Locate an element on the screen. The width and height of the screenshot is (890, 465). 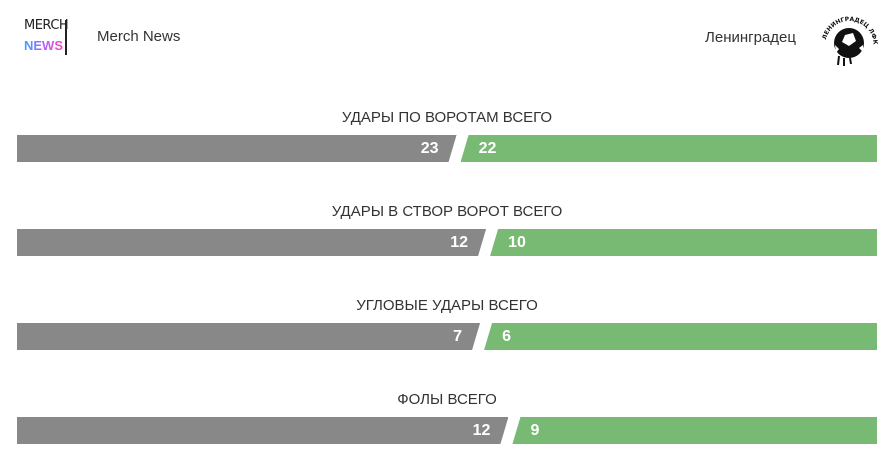
away-value: 10 is located at coordinates (517, 242).